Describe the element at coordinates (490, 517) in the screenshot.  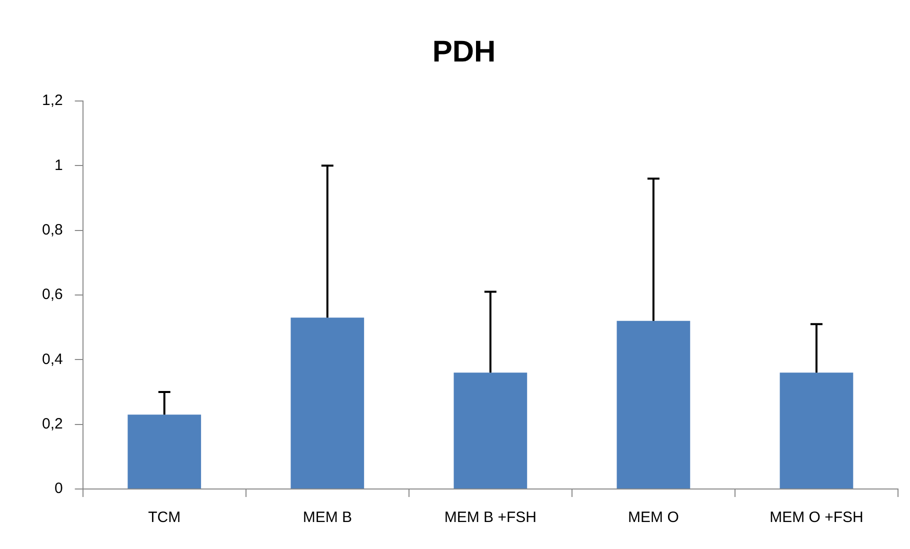
I see `x-tick-label: MEM B +FSH` at that location.